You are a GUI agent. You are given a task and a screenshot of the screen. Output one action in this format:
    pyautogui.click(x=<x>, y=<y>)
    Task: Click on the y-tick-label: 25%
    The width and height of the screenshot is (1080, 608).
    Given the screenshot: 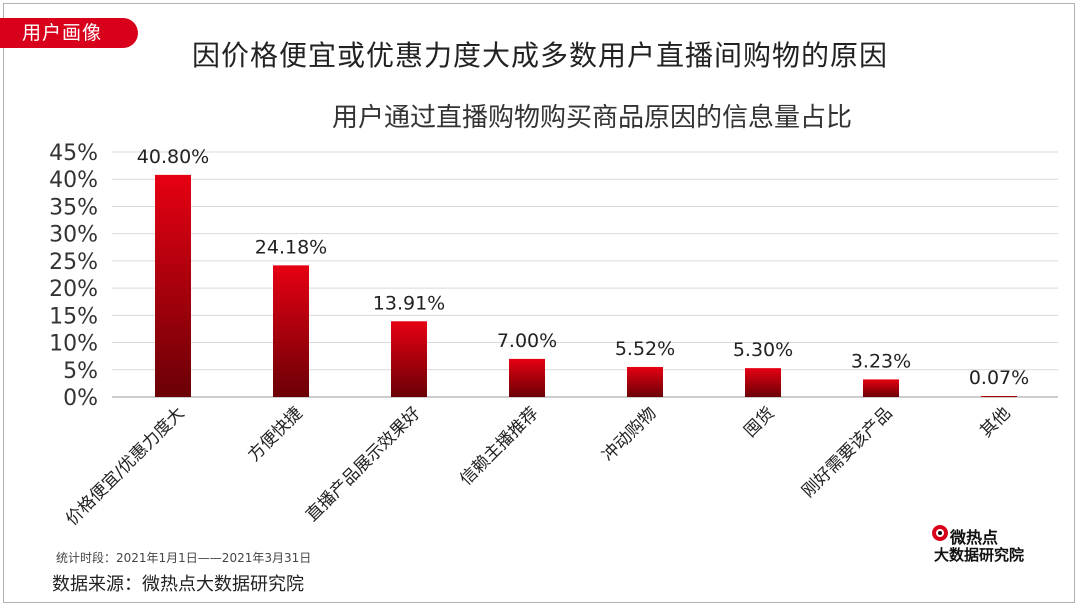 What is the action you would take?
    pyautogui.click(x=73, y=262)
    